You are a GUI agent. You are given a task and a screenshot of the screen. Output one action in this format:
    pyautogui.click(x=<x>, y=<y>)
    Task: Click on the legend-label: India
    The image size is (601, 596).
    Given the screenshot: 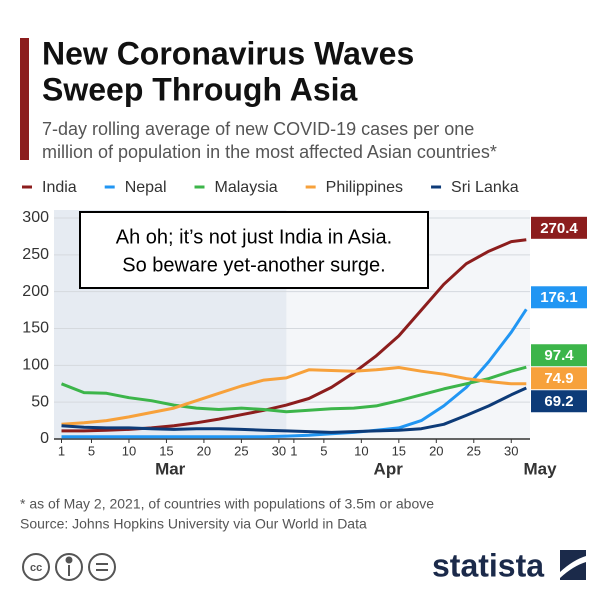 What is the action you would take?
    pyautogui.click(x=59, y=187)
    